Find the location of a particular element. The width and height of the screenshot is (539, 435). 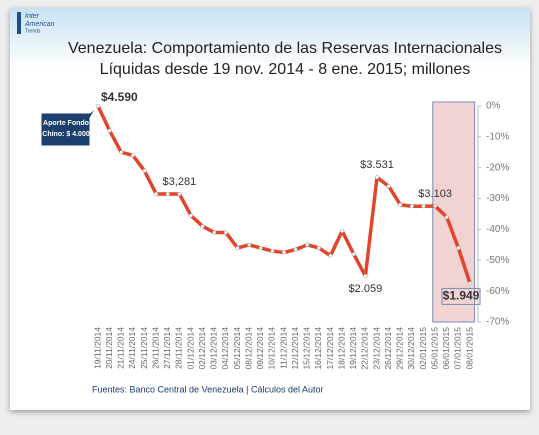

y-tick-label: -60% is located at coordinates (497, 291).